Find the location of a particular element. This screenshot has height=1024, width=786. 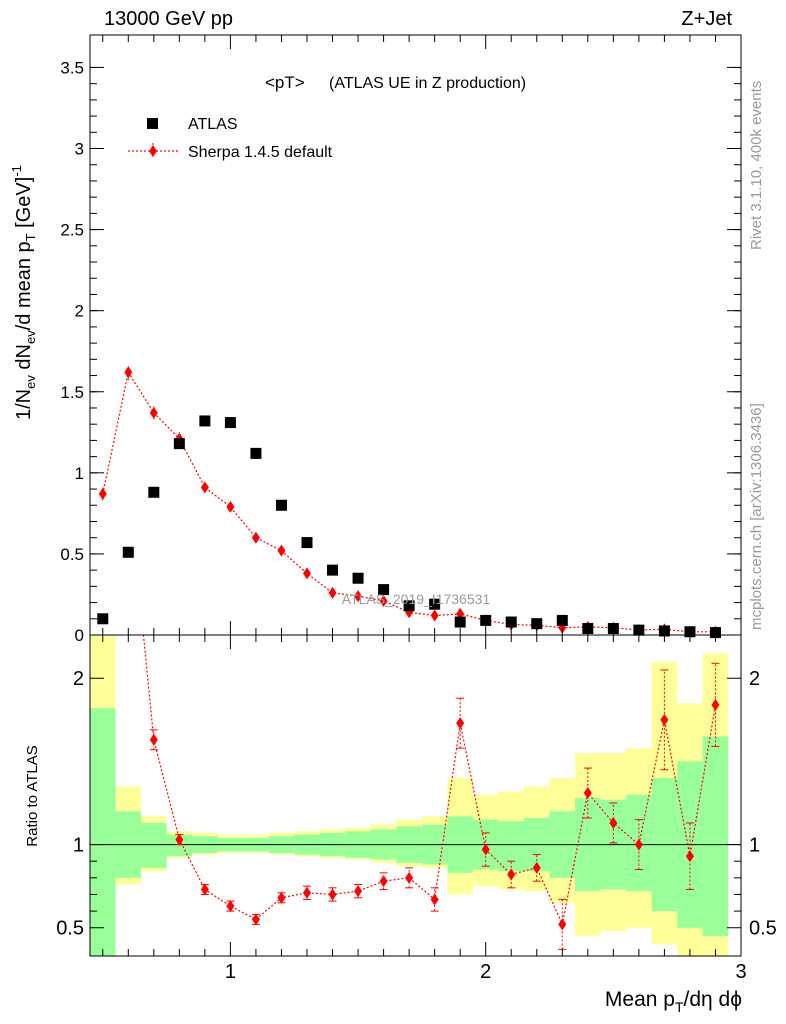

ratio-y-tick-label: 1 is located at coordinates (78, 846).